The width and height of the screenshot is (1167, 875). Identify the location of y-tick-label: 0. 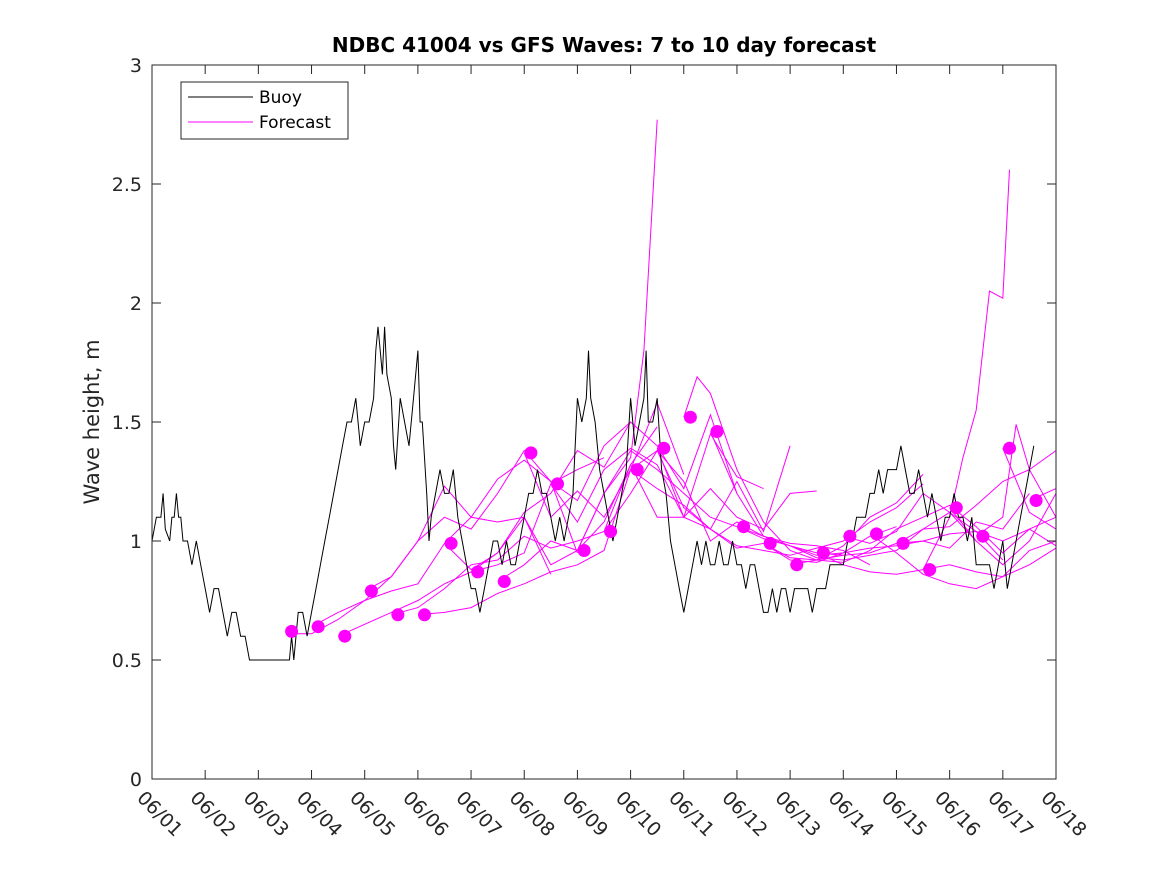
(136, 780).